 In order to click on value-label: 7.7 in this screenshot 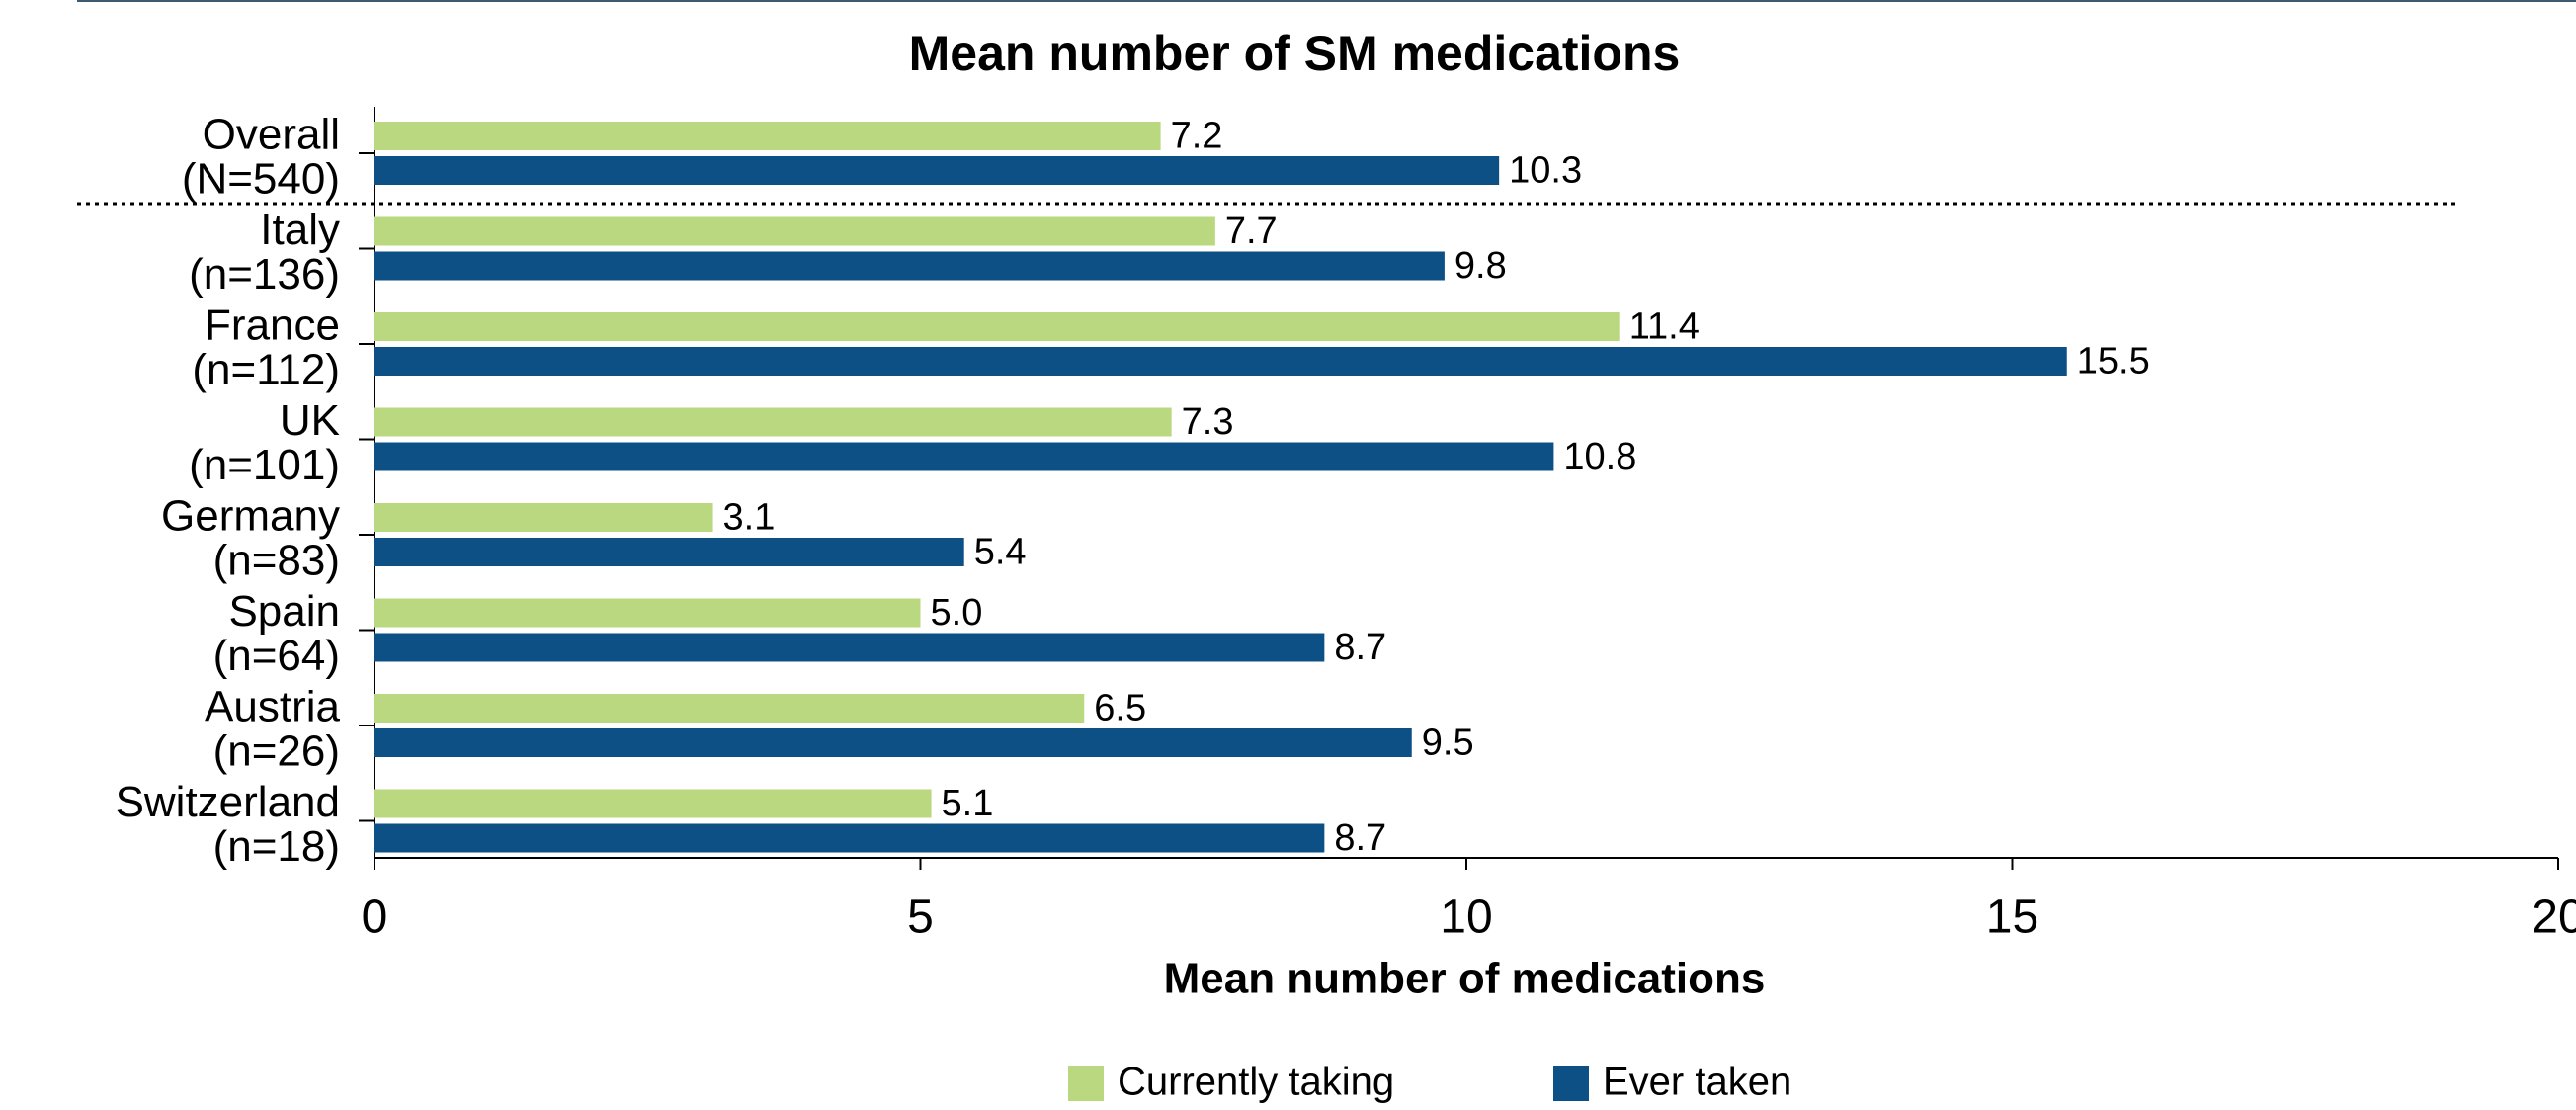, I will do `click(1251, 232)`.